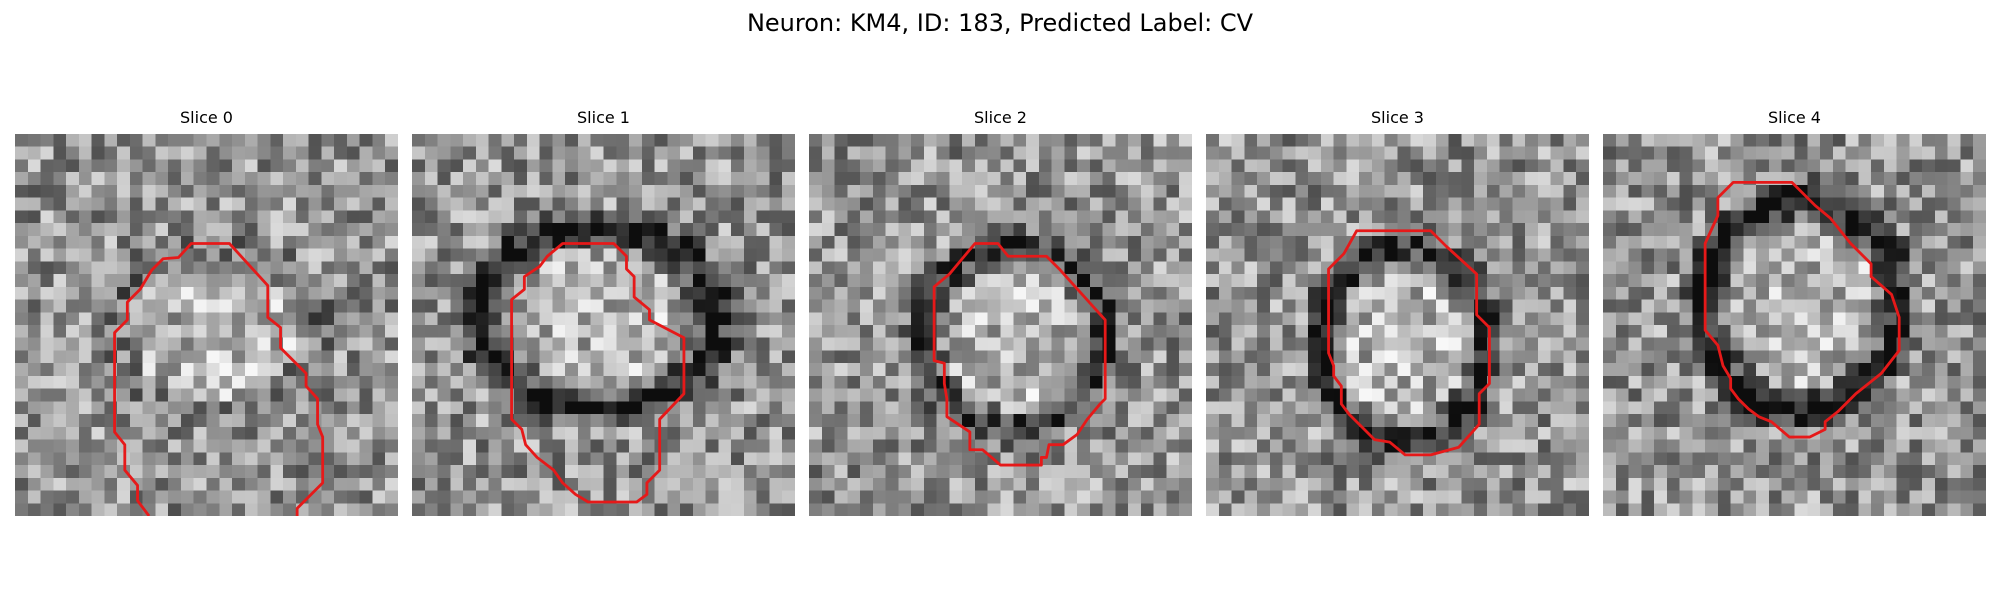 Image resolution: width=2000 pixels, height=600 pixels. Describe the element at coordinates (603, 117) in the screenshot. I see `slice-title: Slice 1` at that location.